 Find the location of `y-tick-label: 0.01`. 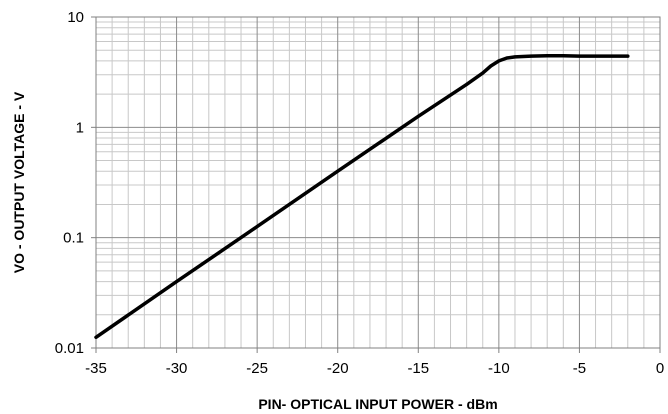

y-tick-label: 0.01 is located at coordinates (69, 348).